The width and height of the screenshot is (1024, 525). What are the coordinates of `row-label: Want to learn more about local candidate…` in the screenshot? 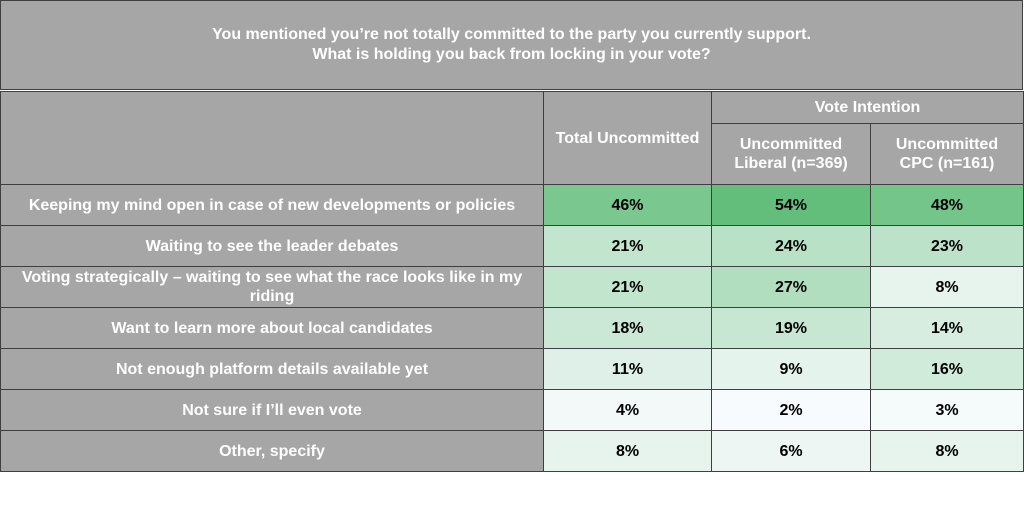 It's located at (272, 328).